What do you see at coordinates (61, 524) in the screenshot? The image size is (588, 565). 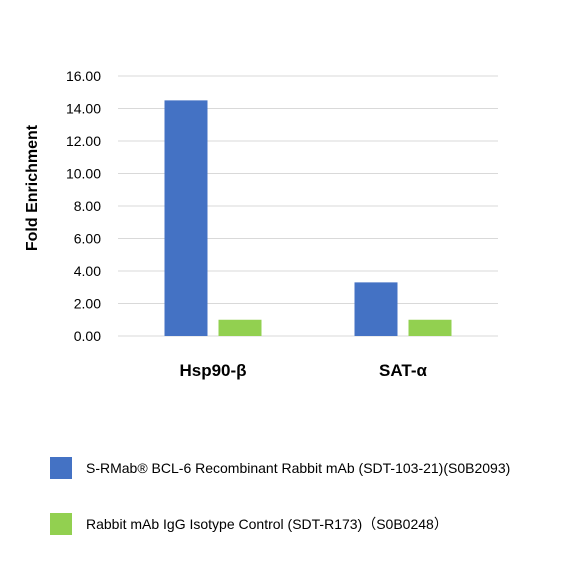 I see `legend-swatch-green` at bounding box center [61, 524].